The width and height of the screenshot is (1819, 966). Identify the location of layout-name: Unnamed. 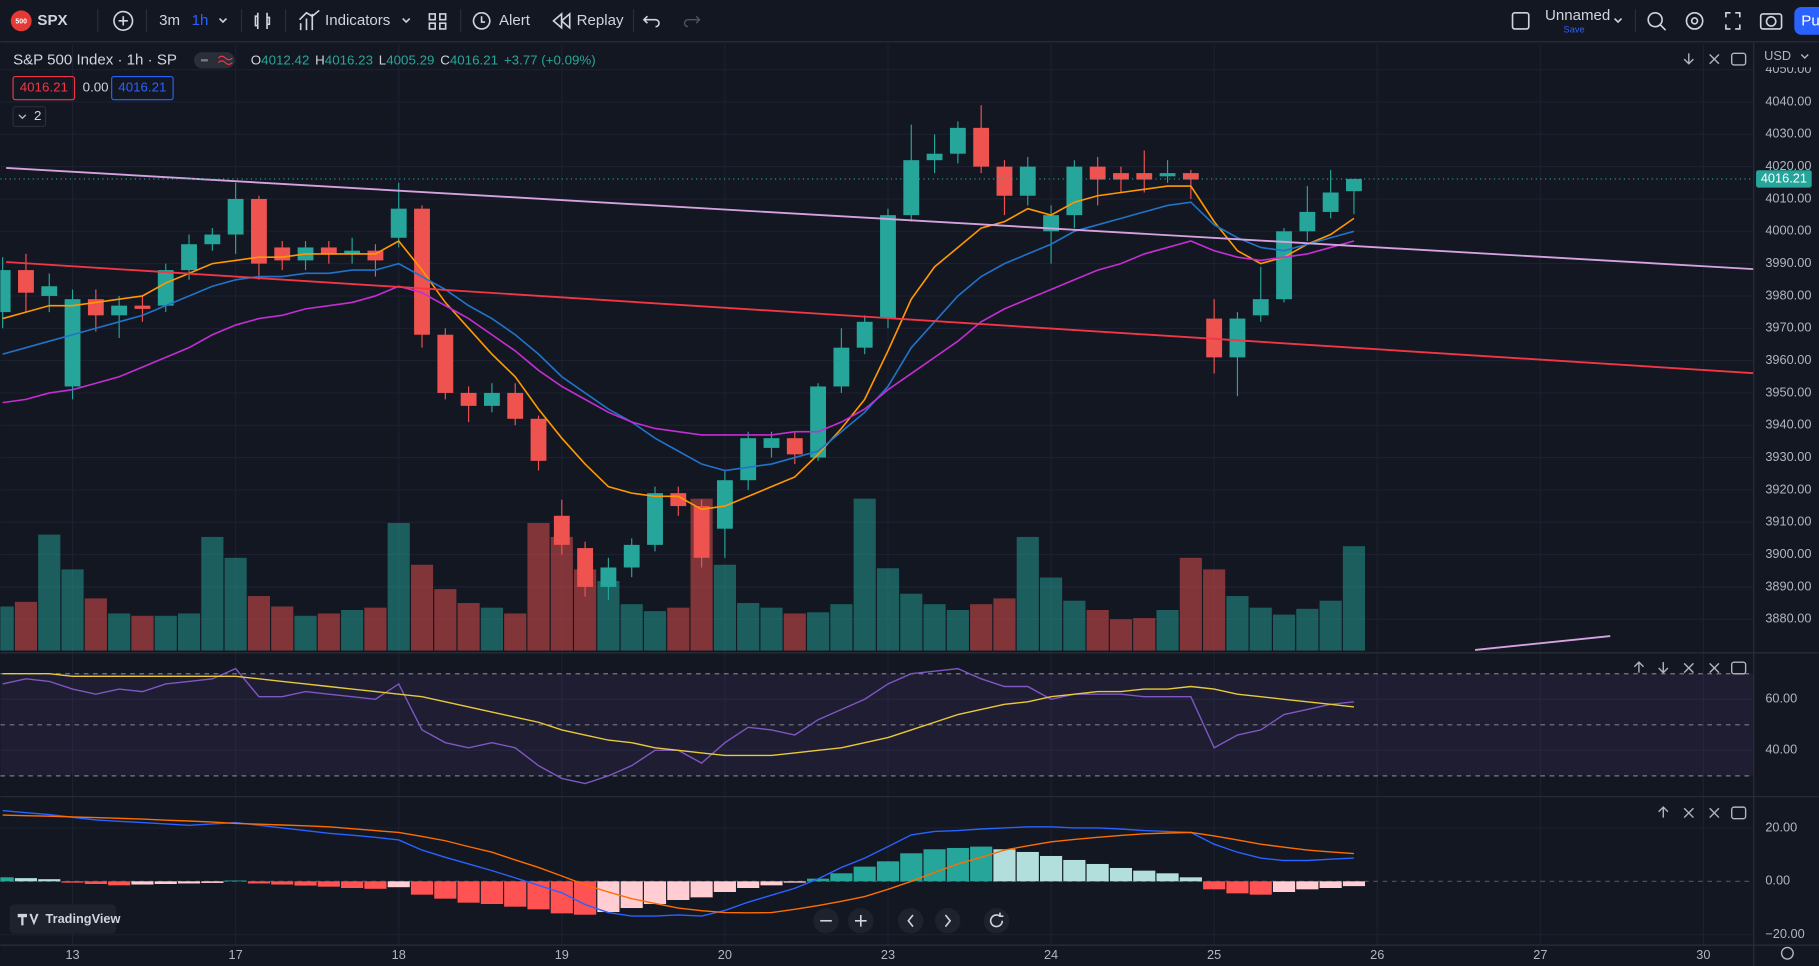
(1577, 15).